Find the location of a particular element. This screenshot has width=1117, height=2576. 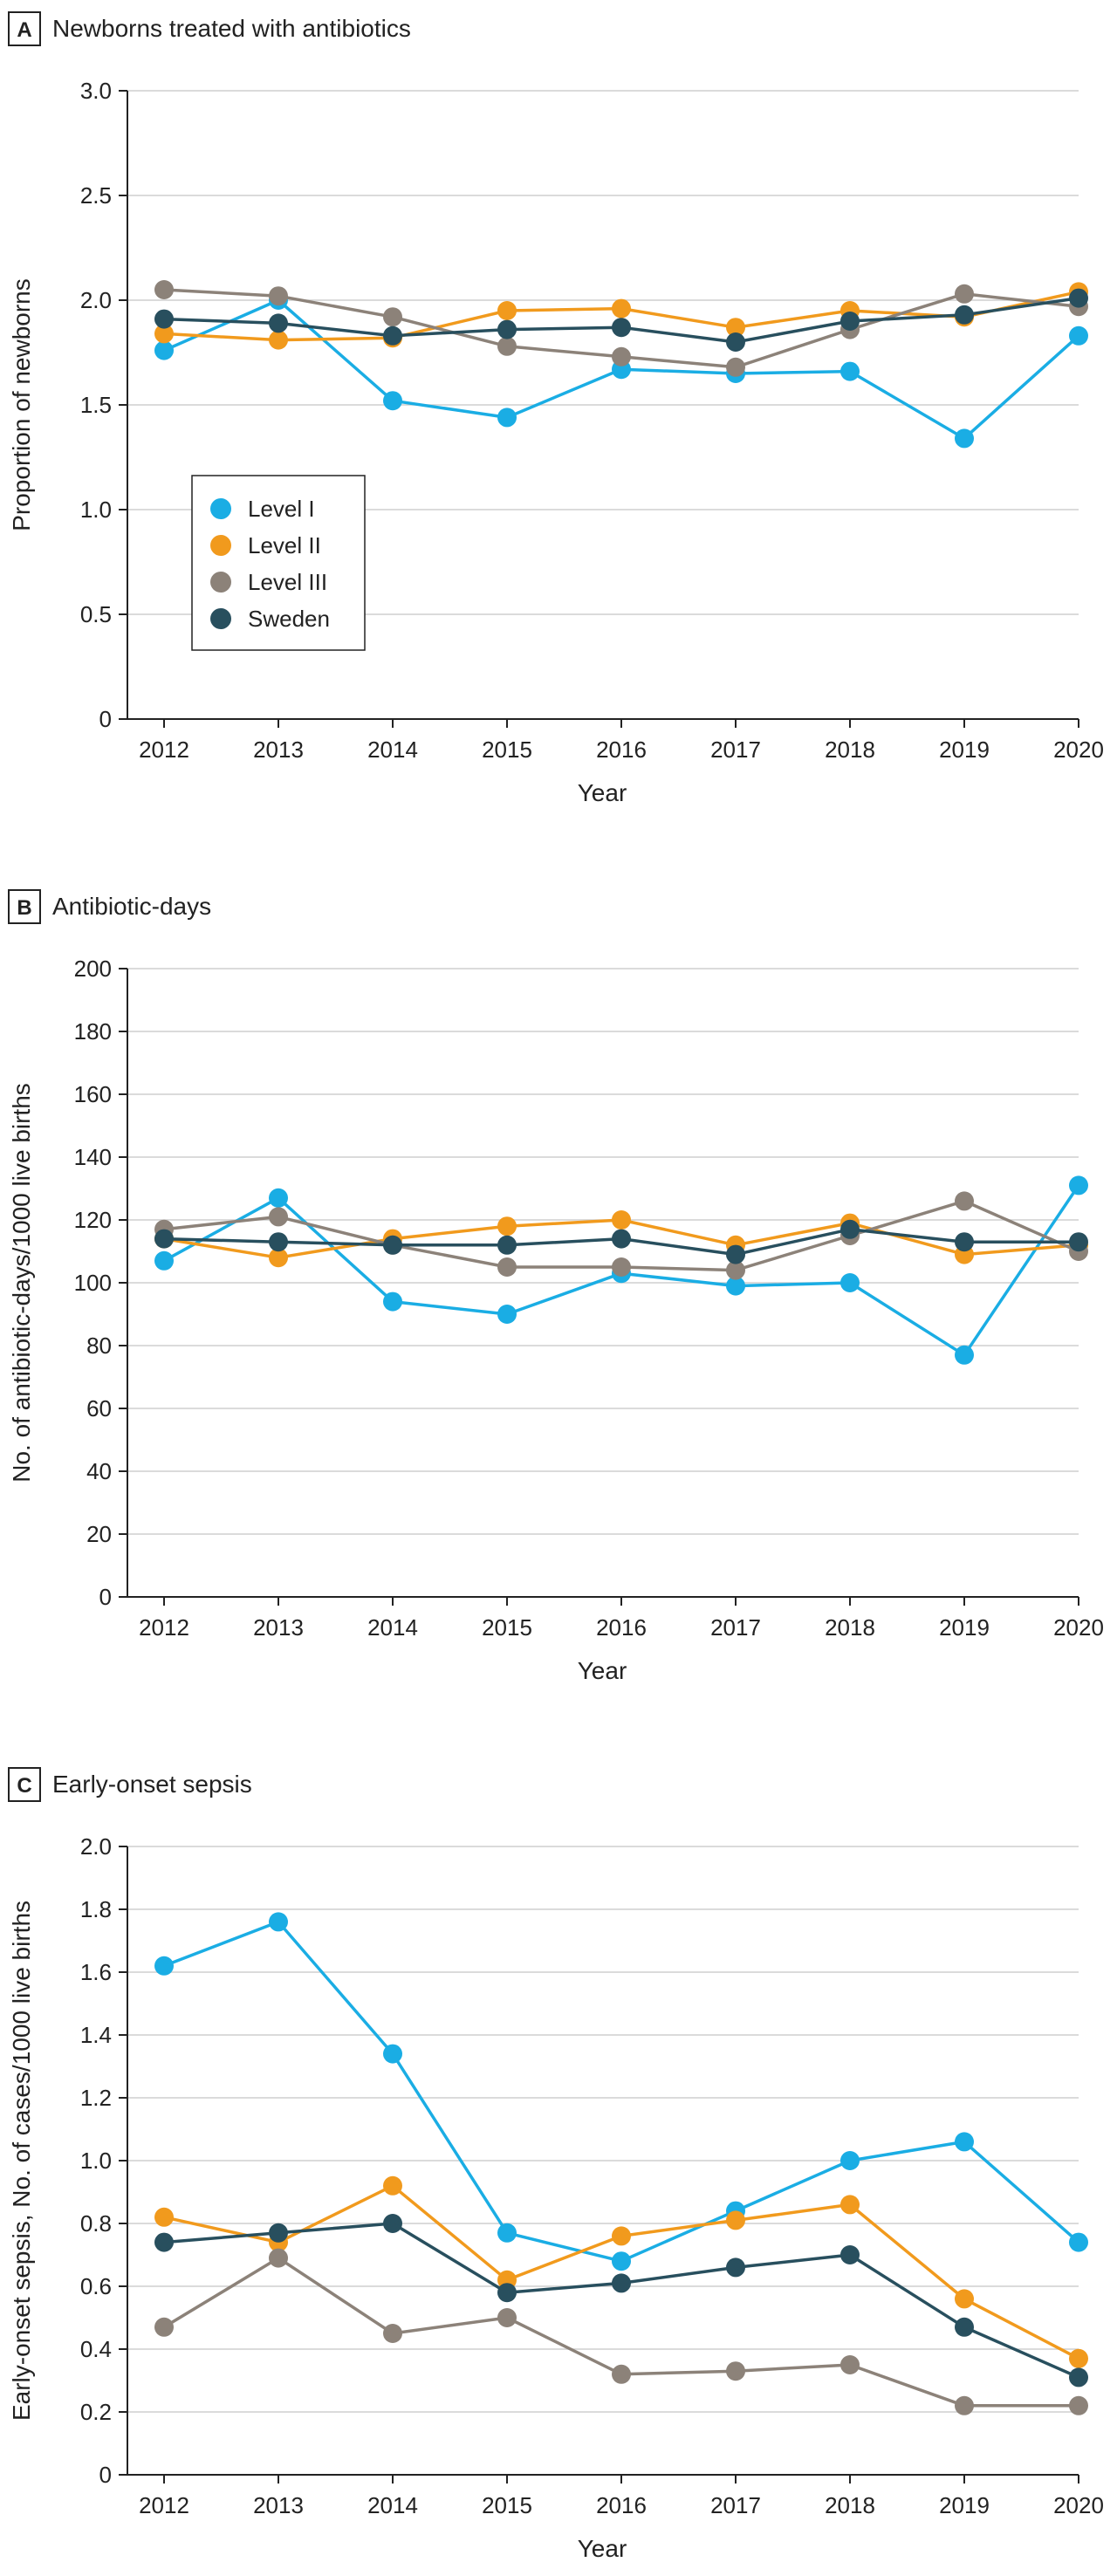

y-tick-label: 120 is located at coordinates (93, 1220).